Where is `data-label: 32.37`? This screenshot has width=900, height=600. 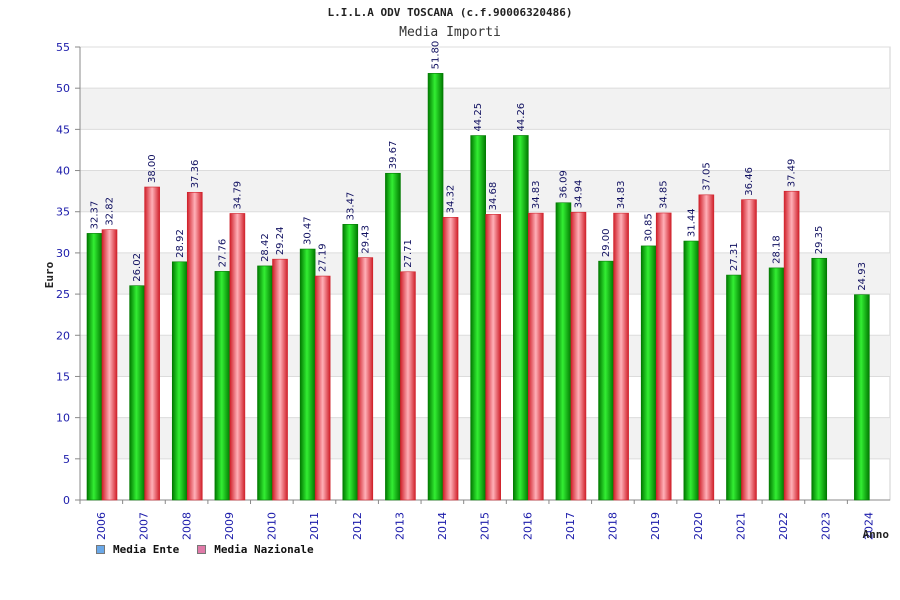 data-label: 32.37 is located at coordinates (95, 215).